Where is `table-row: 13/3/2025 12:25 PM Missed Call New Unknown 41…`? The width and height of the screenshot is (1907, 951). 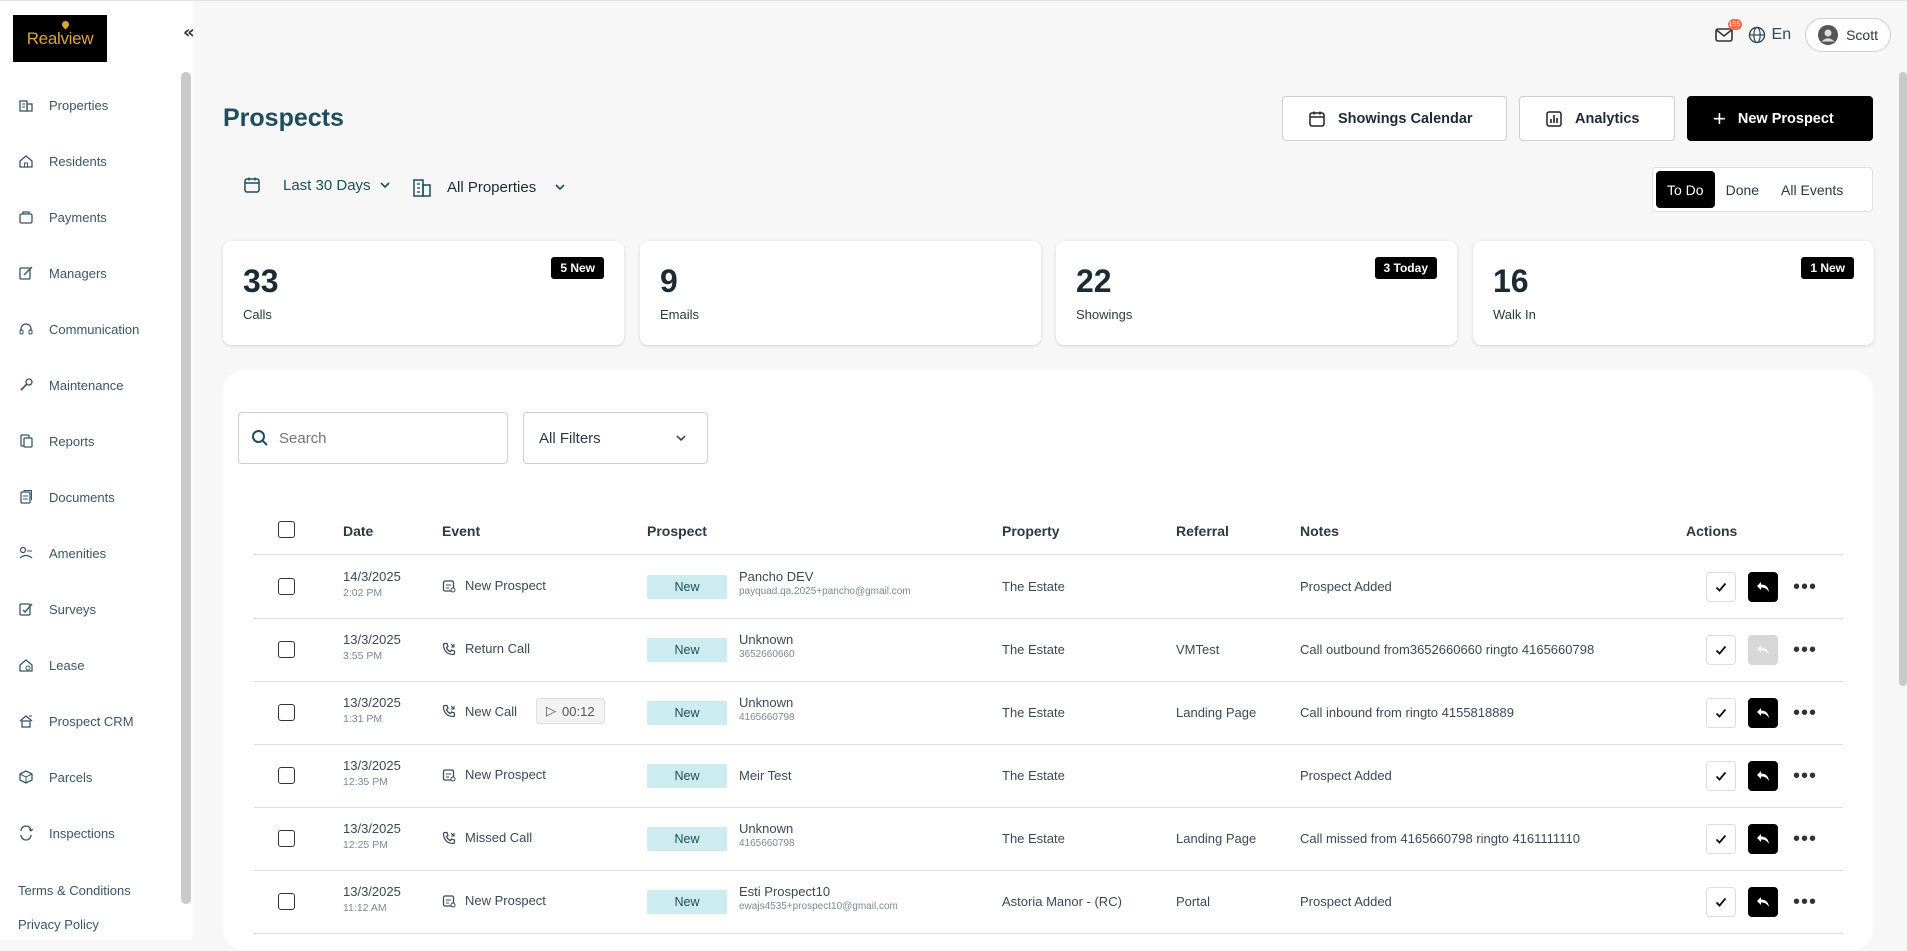
table-row: 13/3/2025 12:25 PM Missed Call New Unknown 41… is located at coordinates (1048, 839).